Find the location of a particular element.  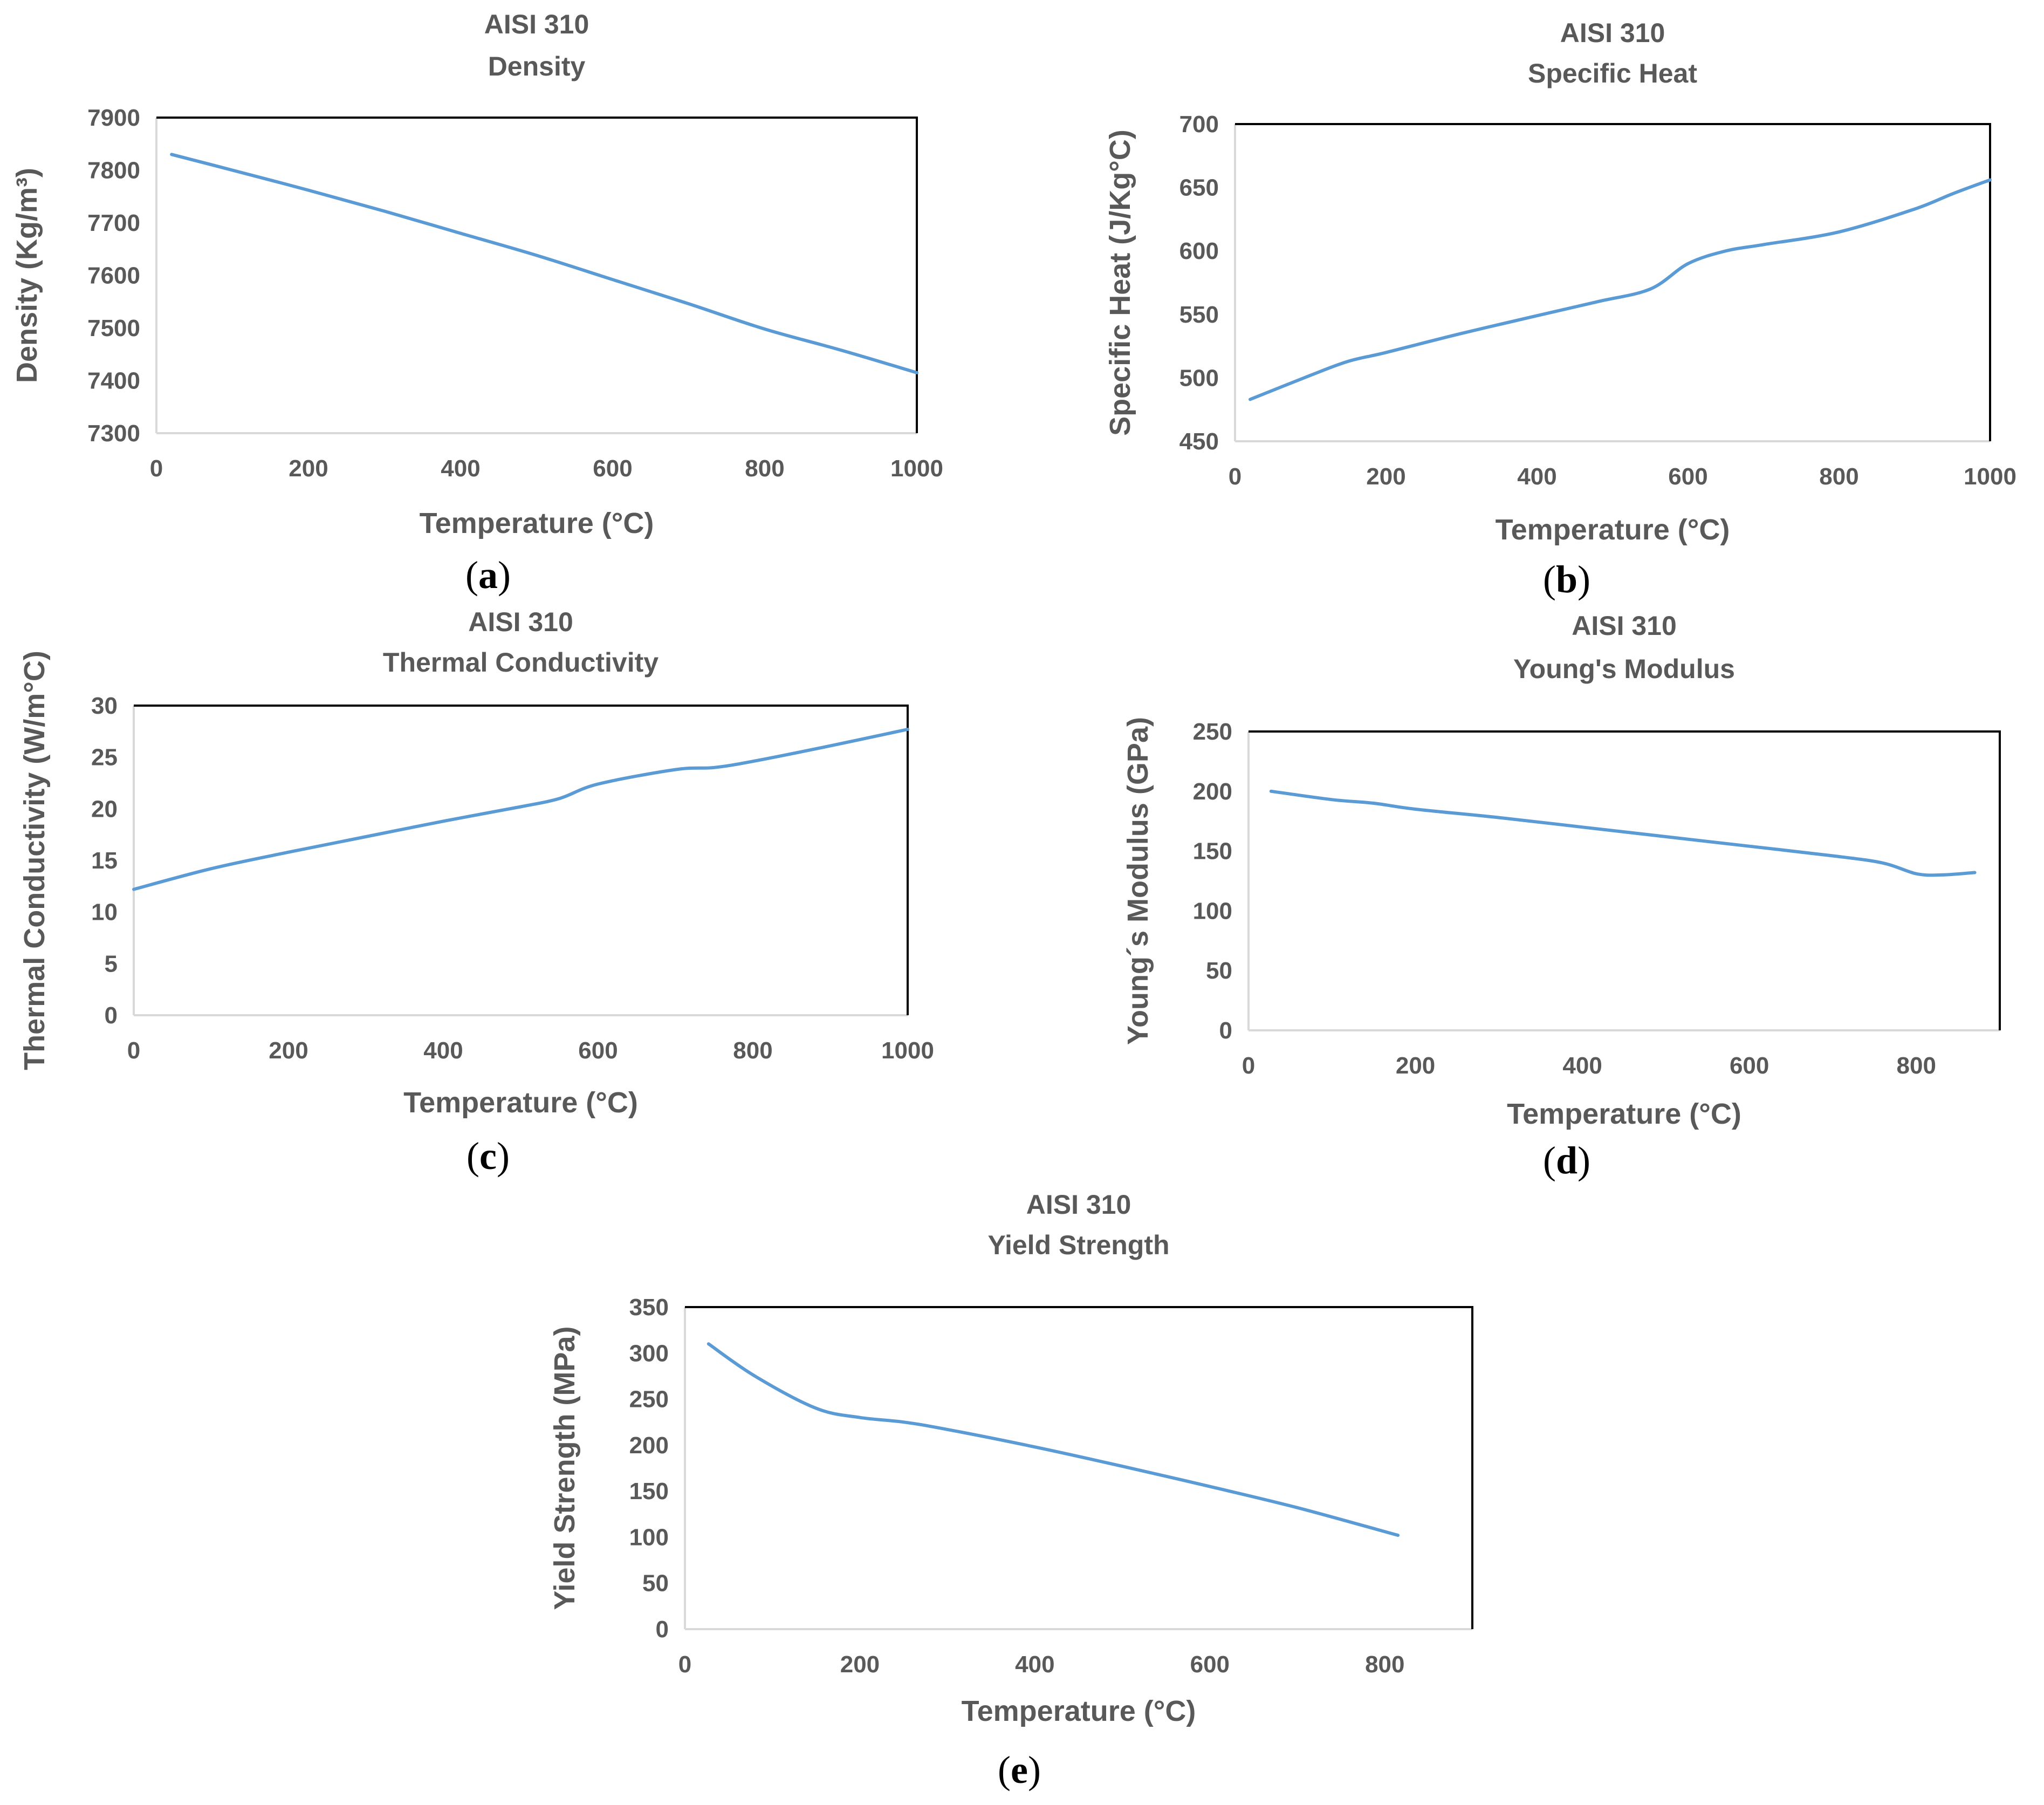

y-tick-label: 550 is located at coordinates (1199, 315).